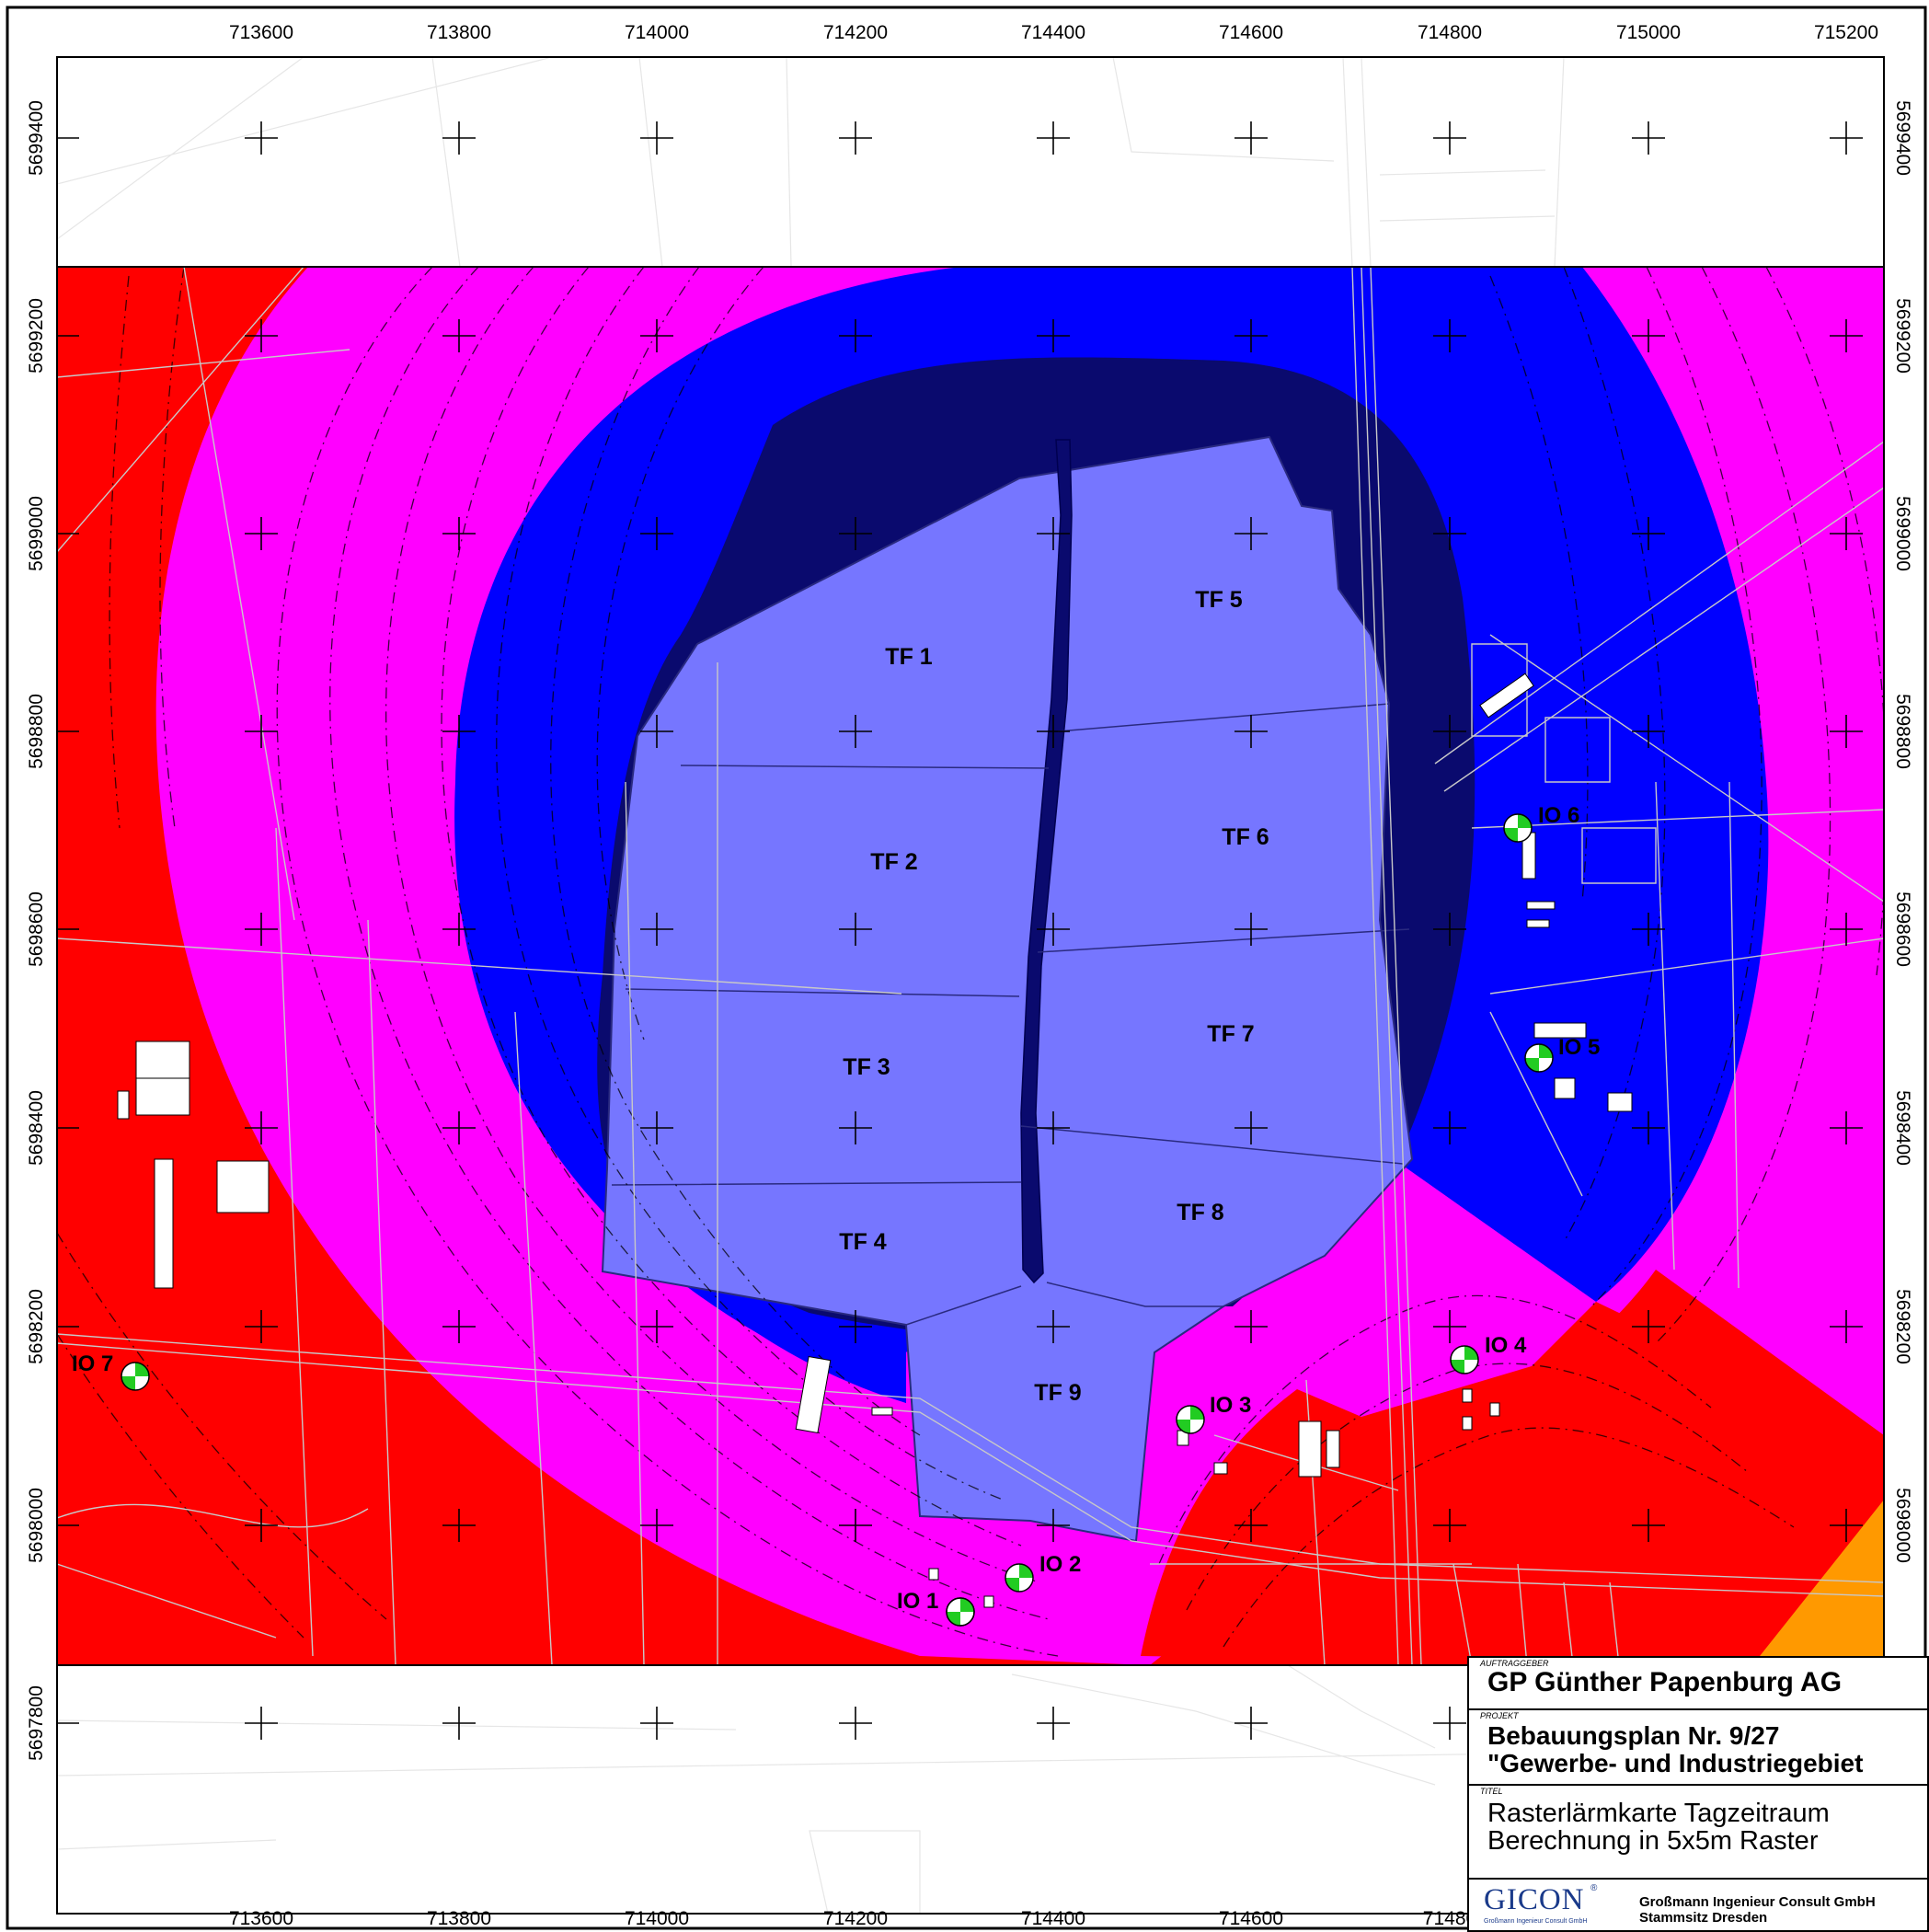 The image size is (1929, 1932). I want to click on client-caption: AUFTRAGGEBER, so click(1514, 1663).